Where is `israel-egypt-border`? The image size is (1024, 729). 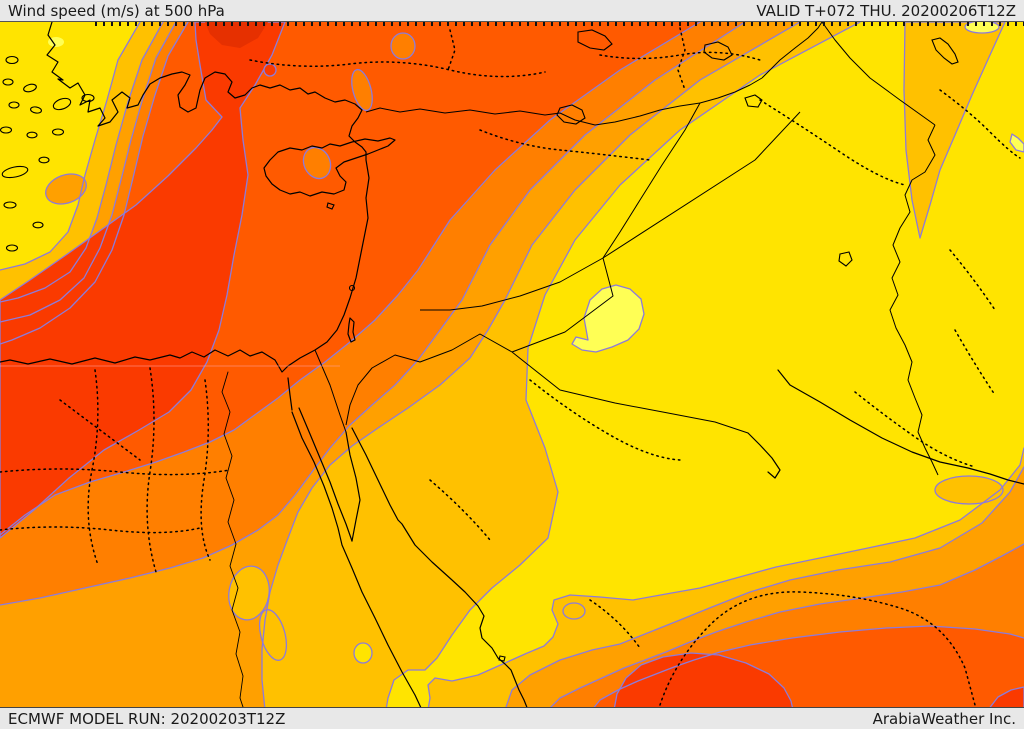 israel-egypt-border is located at coordinates (330, 391).